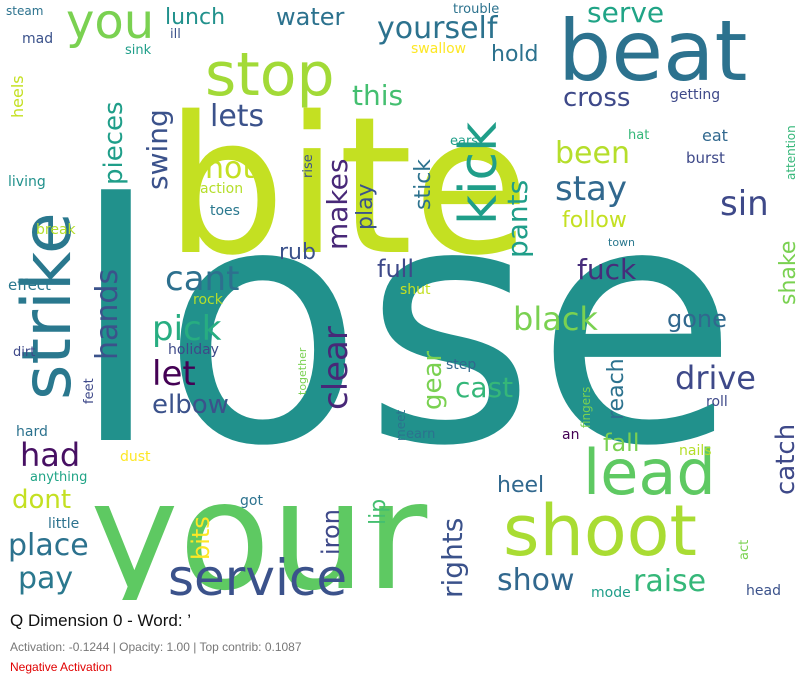 The width and height of the screenshot is (800, 680). I want to click on cloud-word-rock: rock, so click(208, 300).